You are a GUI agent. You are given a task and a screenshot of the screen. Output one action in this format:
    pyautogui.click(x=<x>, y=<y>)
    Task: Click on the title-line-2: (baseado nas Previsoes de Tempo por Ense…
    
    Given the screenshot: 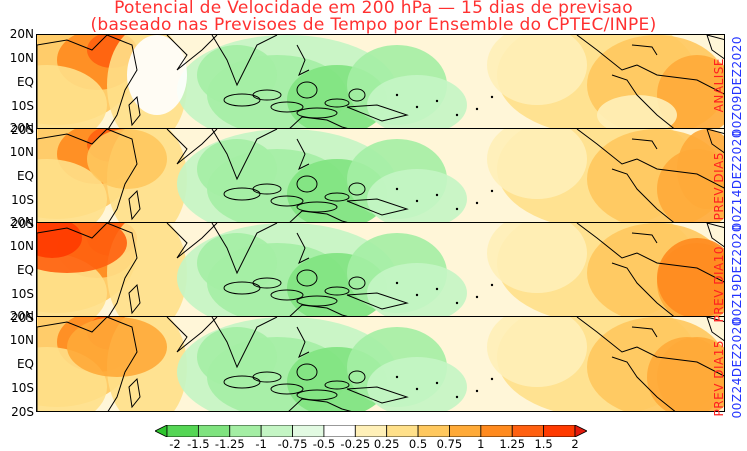 What is the action you would take?
    pyautogui.click(x=373, y=25)
    